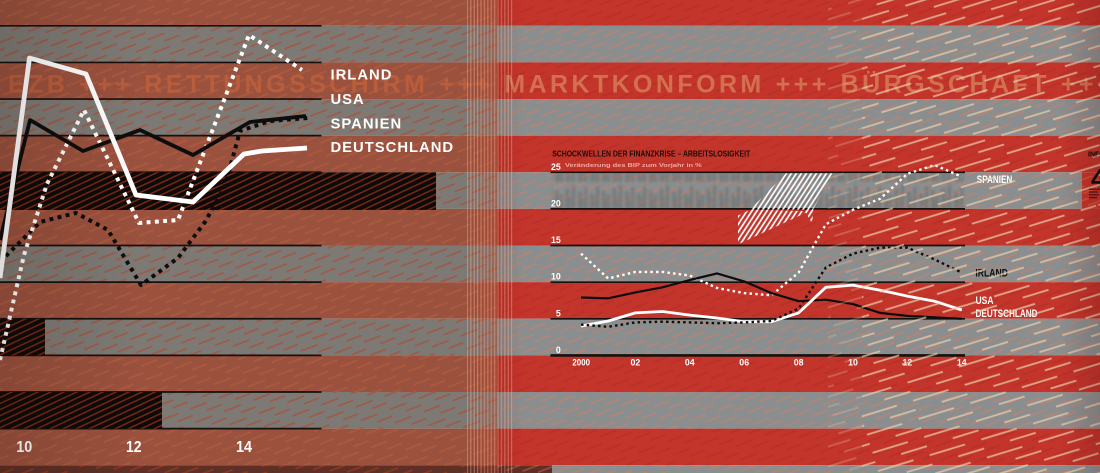  I want to click on svg-text: 10, so click(556, 277).